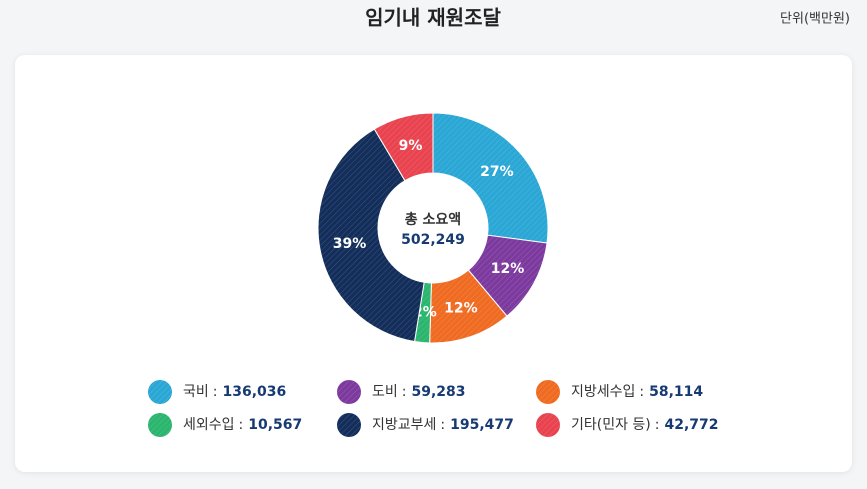 Image resolution: width=867 pixels, height=489 pixels. What do you see at coordinates (433, 219) in the screenshot?
I see `center-title: 총 소요액` at bounding box center [433, 219].